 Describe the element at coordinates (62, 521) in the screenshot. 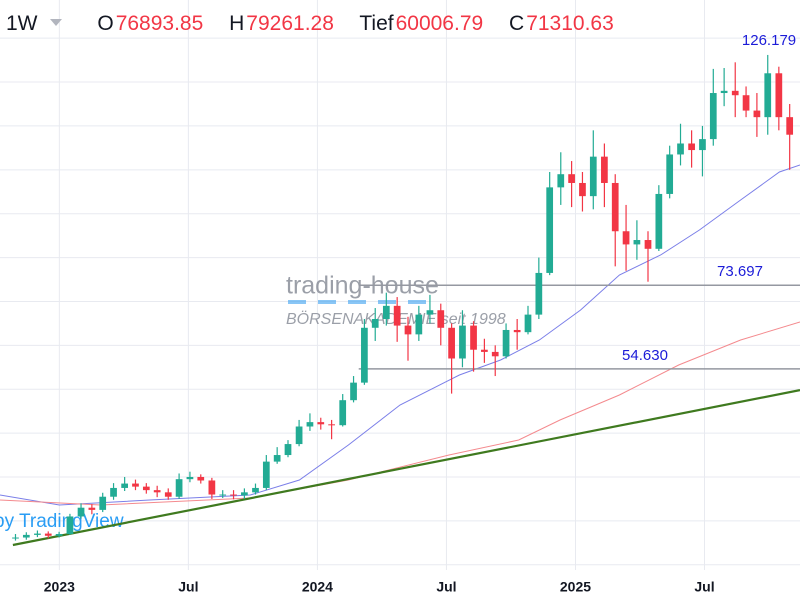

I see `attribution: by TradingView` at that location.